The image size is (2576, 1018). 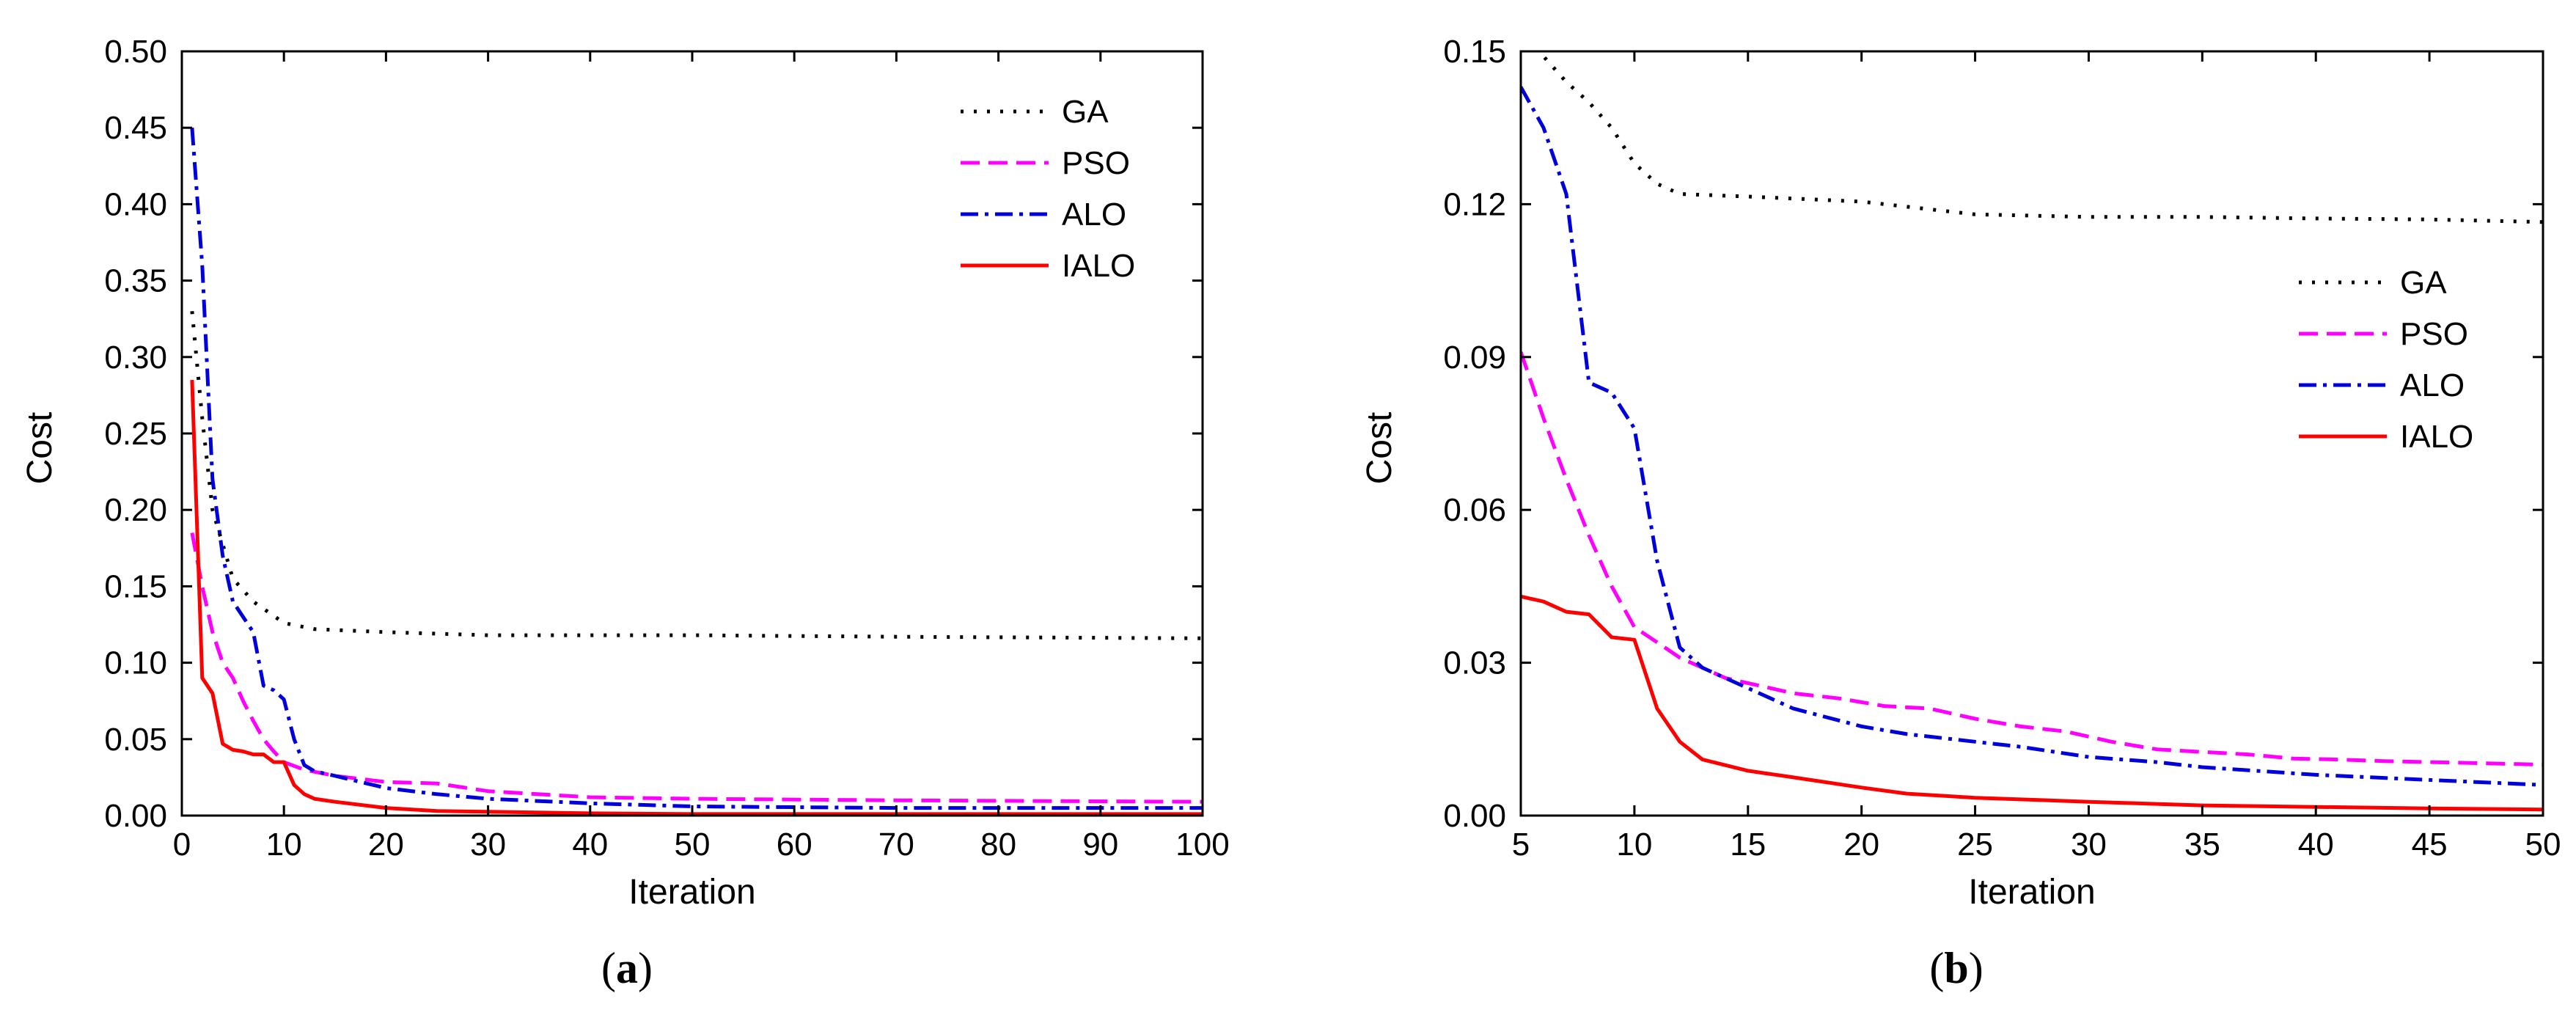 I want to click on y-tick-label: 0.30, so click(x=135, y=358).